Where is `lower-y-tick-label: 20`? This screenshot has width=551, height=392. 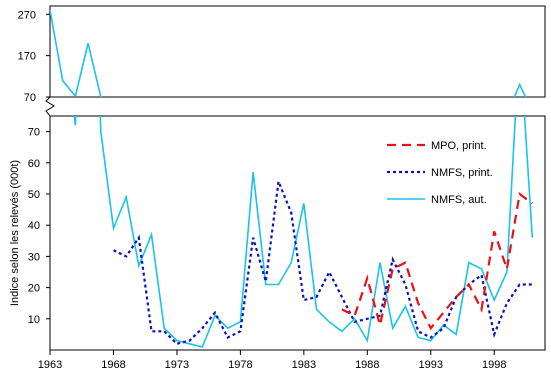
lower-y-tick-label: 20 is located at coordinates (34, 289).